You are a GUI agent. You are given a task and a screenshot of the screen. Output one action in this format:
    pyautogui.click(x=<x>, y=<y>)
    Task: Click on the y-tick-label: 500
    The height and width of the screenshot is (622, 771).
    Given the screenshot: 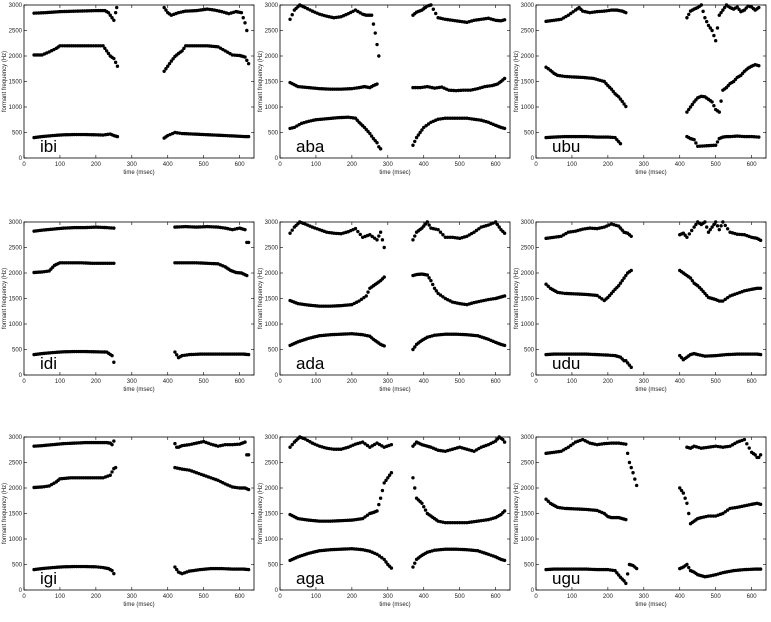 What is the action you would take?
    pyautogui.click(x=273, y=566)
    